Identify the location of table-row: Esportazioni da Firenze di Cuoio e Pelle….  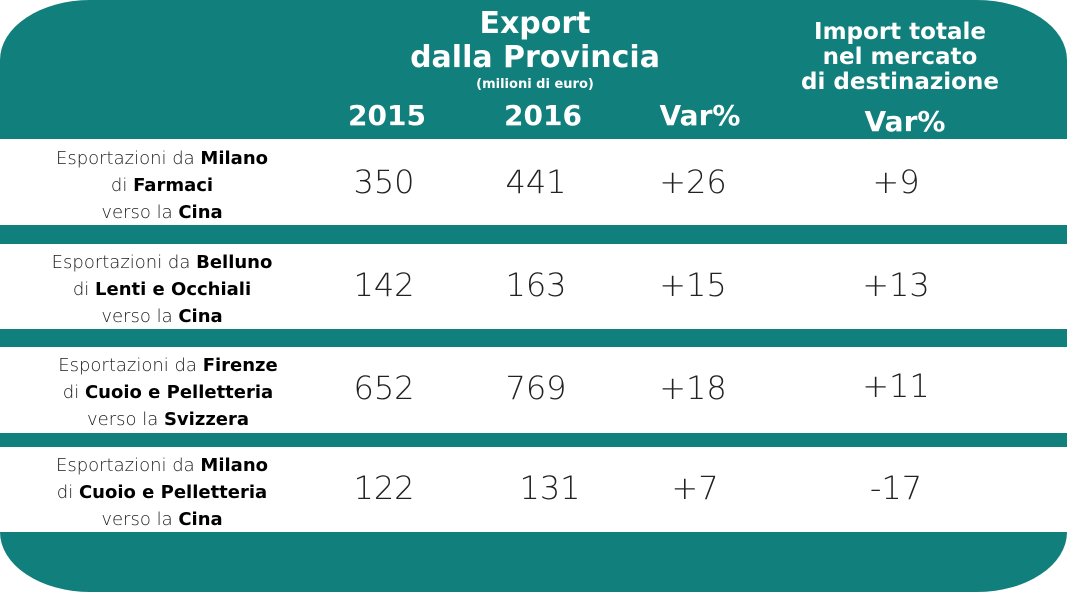
(533, 390).